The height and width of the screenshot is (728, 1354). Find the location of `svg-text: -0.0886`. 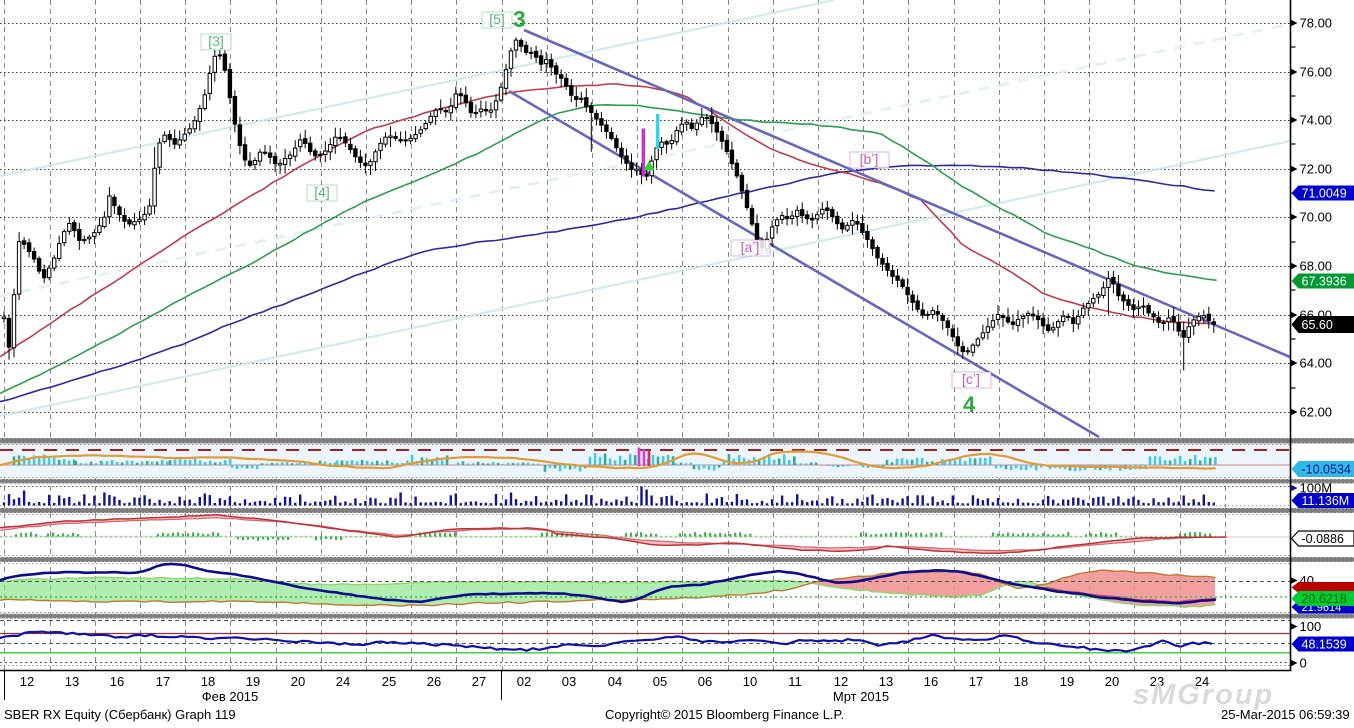

svg-text: -0.0886 is located at coordinates (1323, 539).